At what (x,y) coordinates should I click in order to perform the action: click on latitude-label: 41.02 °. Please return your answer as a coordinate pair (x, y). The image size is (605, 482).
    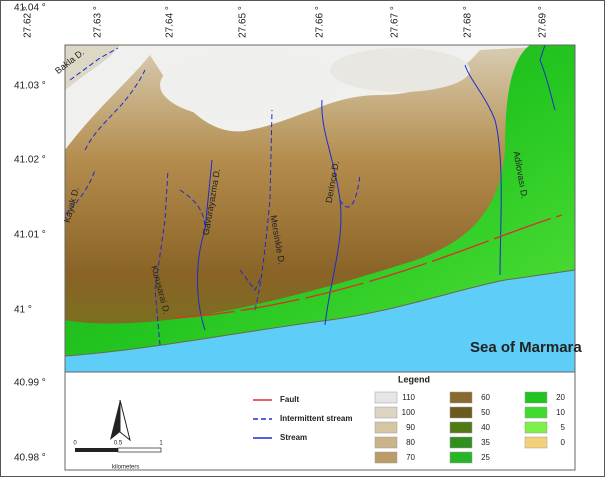
    Looking at the image, I should click on (30, 160).